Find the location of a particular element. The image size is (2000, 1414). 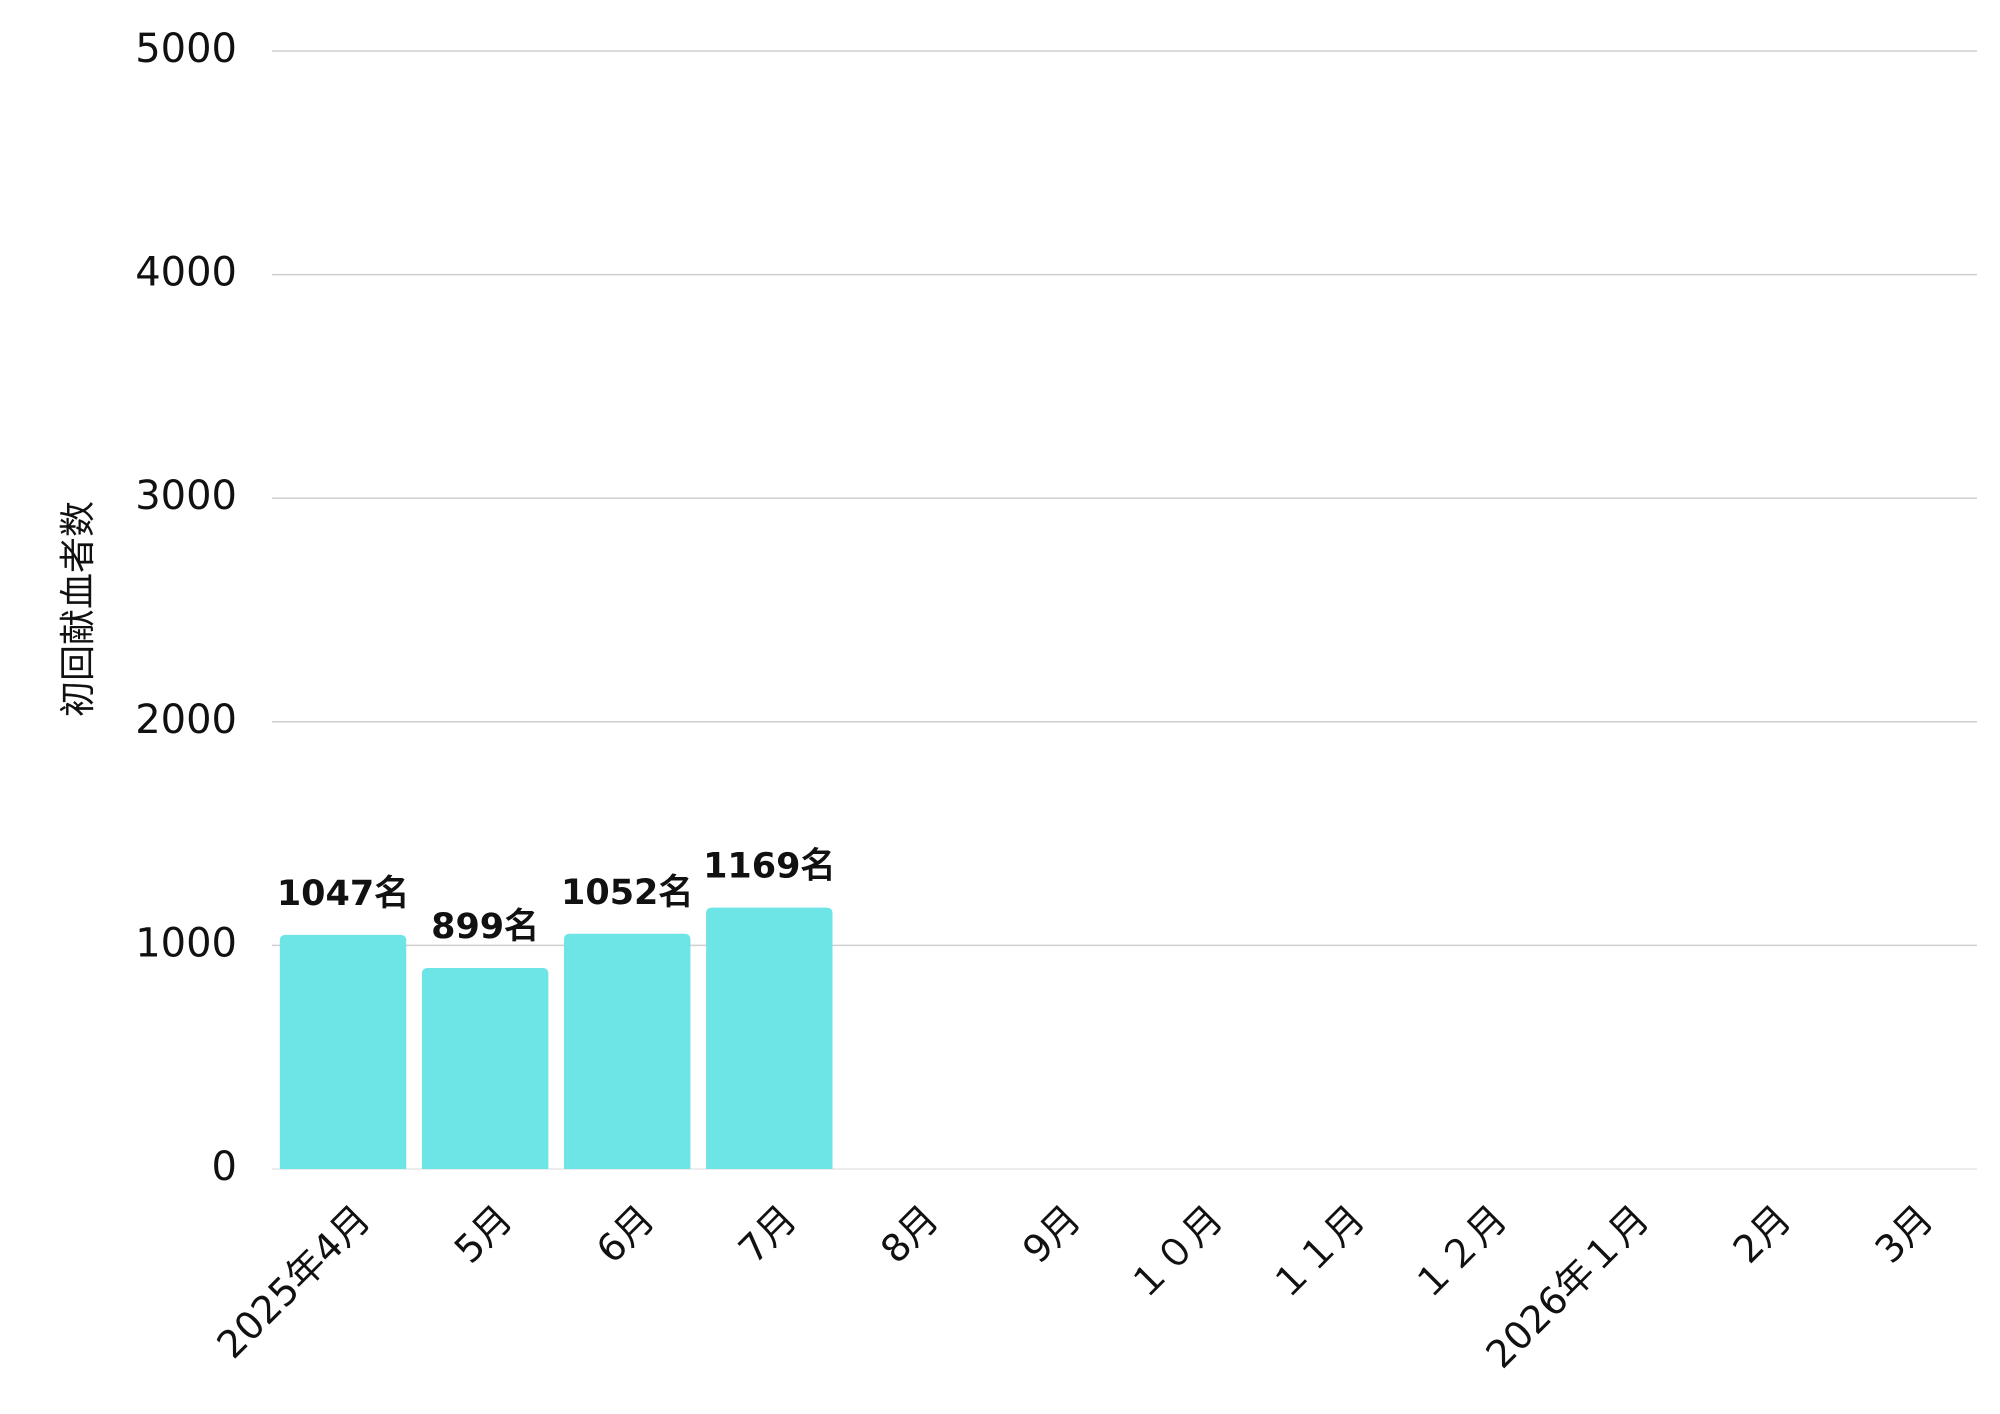

y-tick-label: 2000 is located at coordinates (186, 720).